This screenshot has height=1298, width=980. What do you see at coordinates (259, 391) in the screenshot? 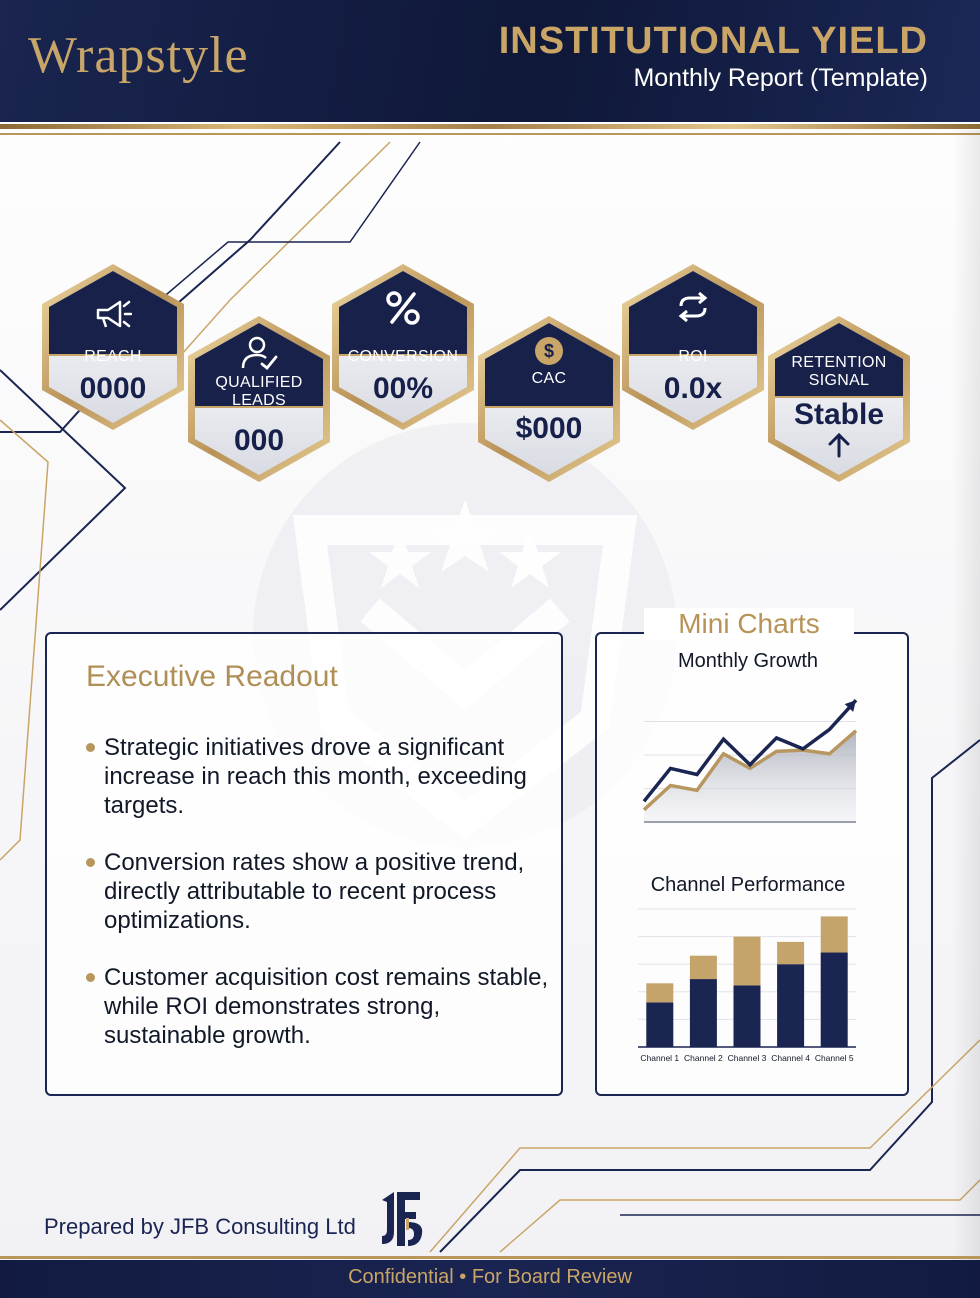
I see `kpi-label: QUALIFIED LEADS` at bounding box center [259, 391].